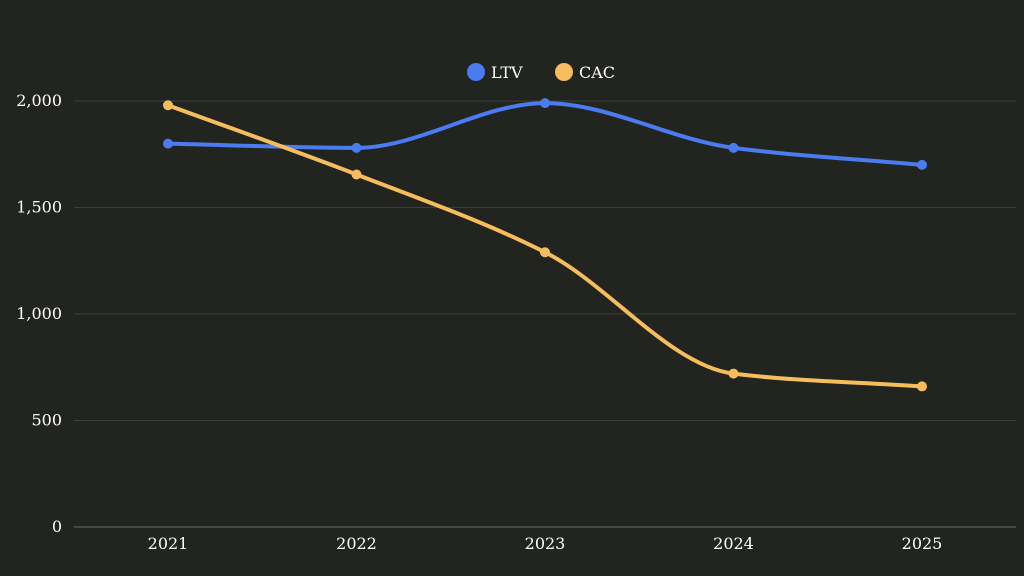  I want to click on x-tick-label: 2022, so click(356, 543).